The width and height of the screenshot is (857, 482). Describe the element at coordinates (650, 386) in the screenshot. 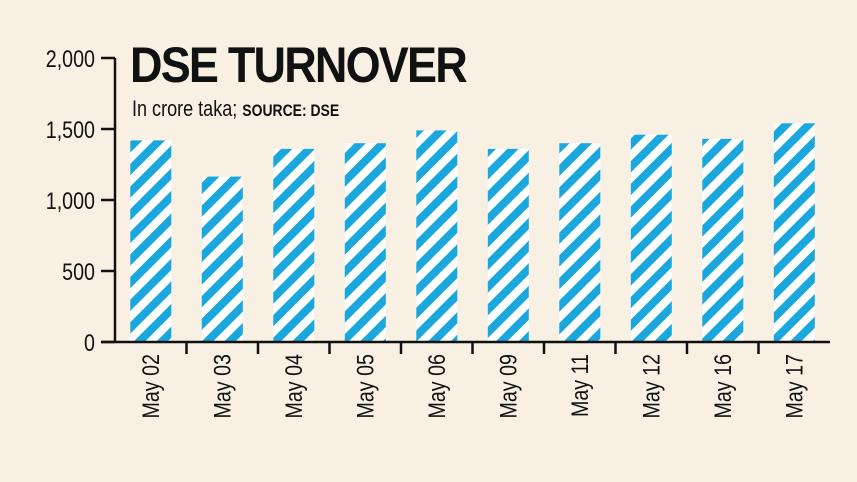

I see `x-tick-label: May 12` at that location.